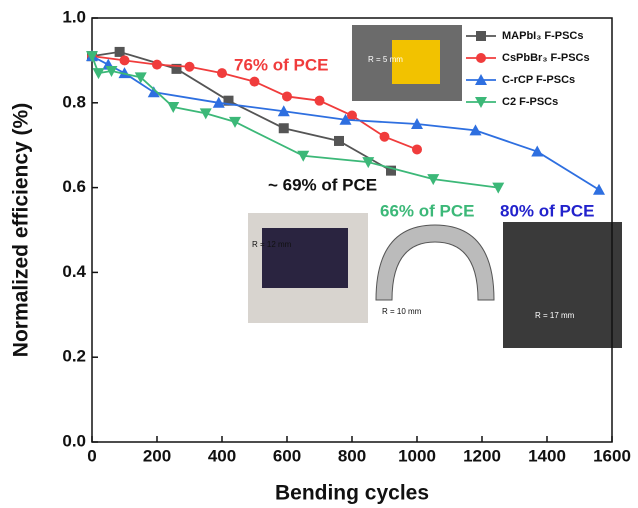 This screenshot has width=638, height=508. What do you see at coordinates (555, 315) in the screenshot?
I see `inset-label: R = 17 mm` at bounding box center [555, 315].